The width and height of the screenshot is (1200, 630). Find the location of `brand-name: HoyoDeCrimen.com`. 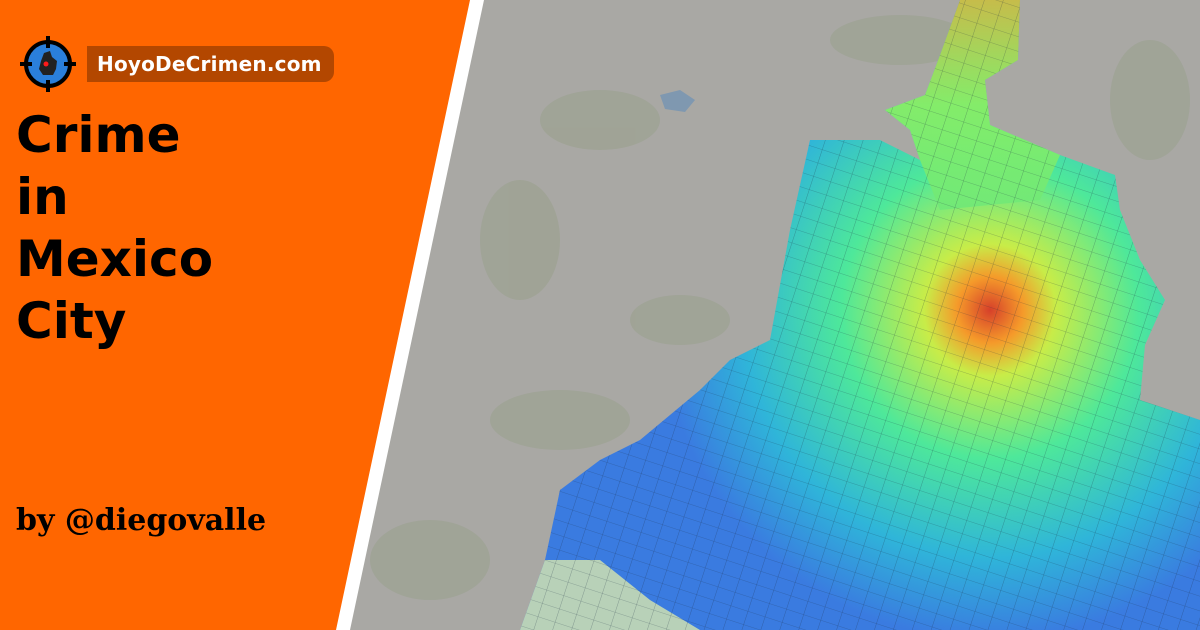

brand-name: HoyoDeCrimen.com is located at coordinates (210, 64).